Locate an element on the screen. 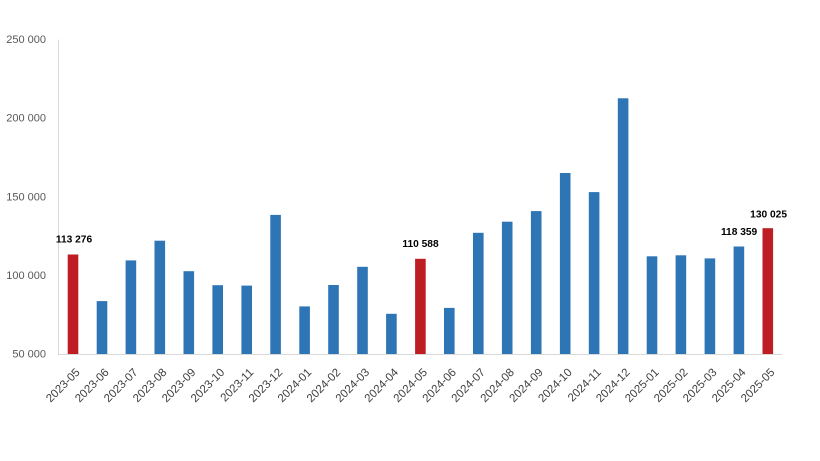  svg-text: 113 276 is located at coordinates (74, 240).